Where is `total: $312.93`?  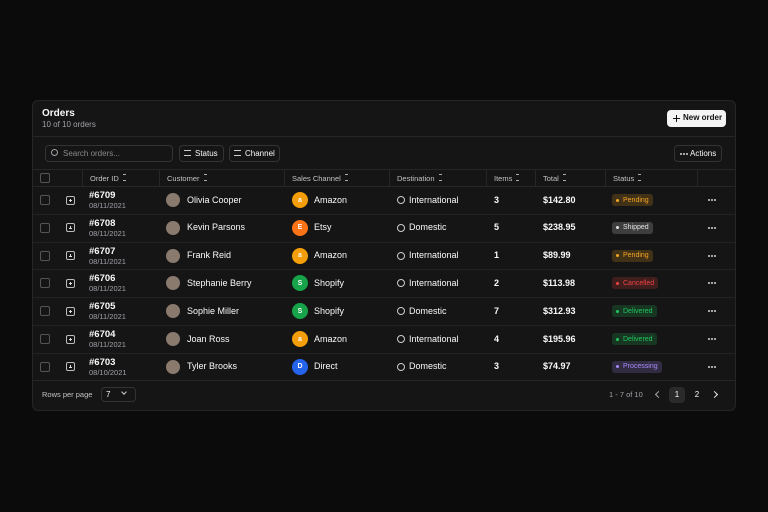
total: $312.93 is located at coordinates (559, 310).